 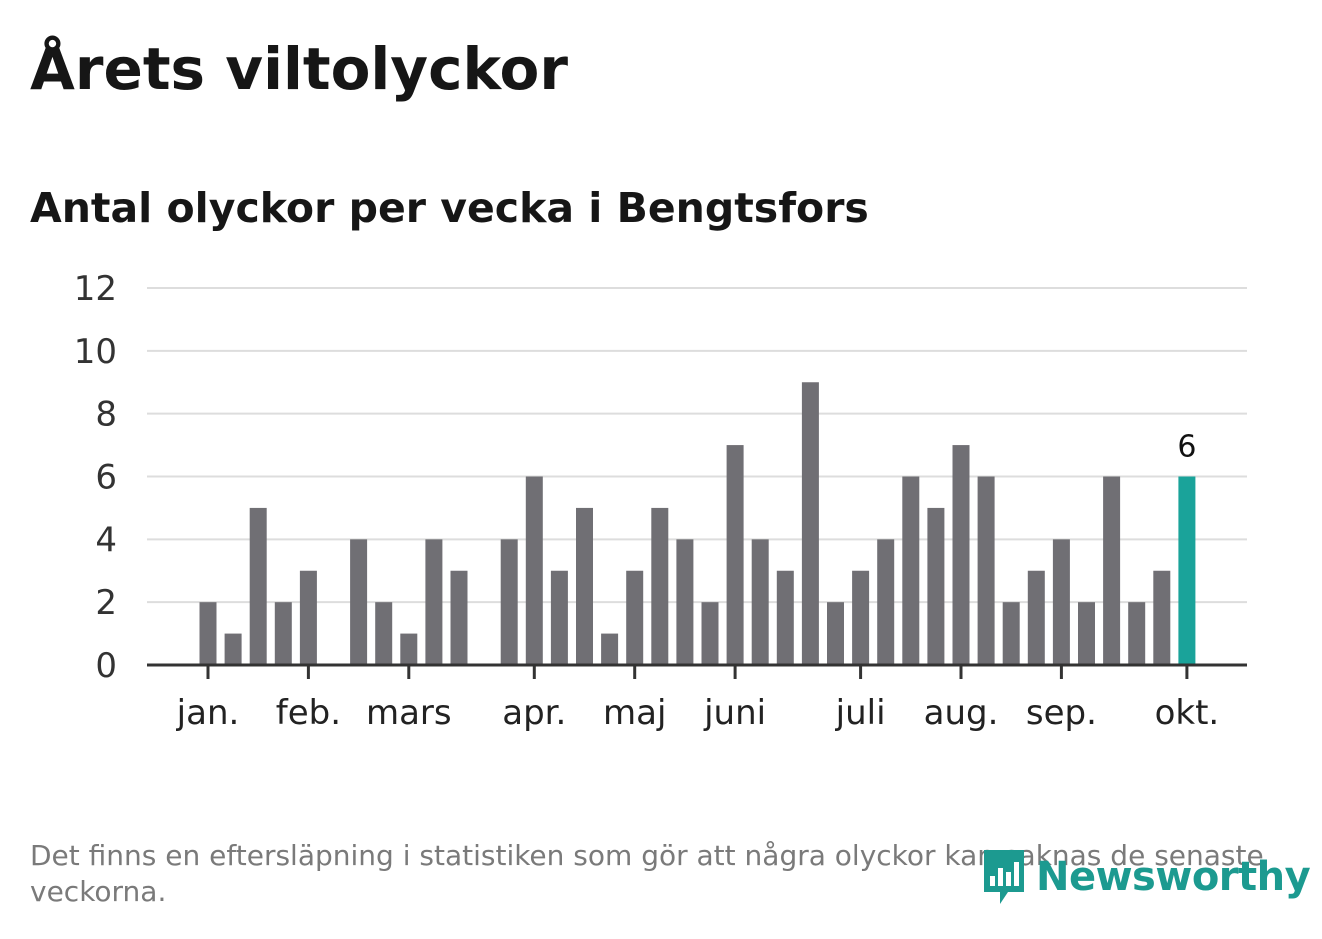 I want to click on x-axis-ticks: jan. feb. mars apr. maj juni juli aug. sep. okt., so click(x=698, y=699).